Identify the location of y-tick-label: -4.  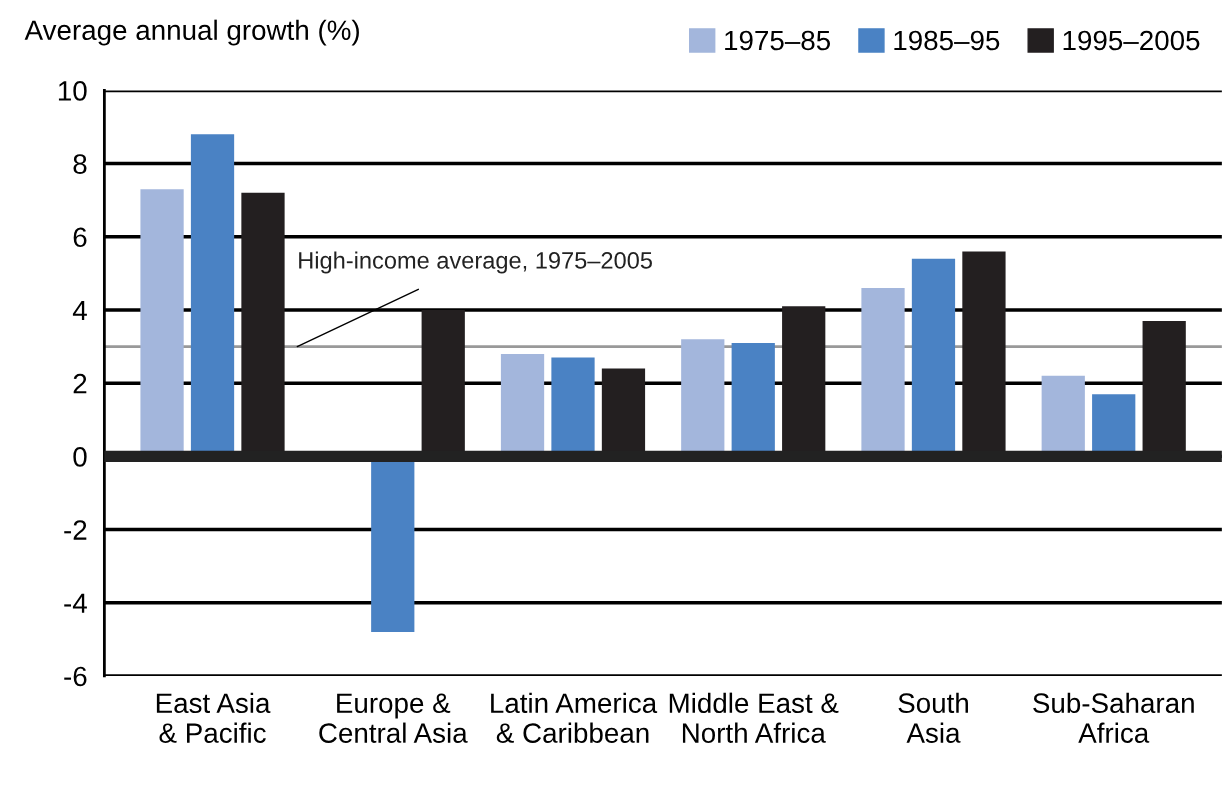
(75, 603).